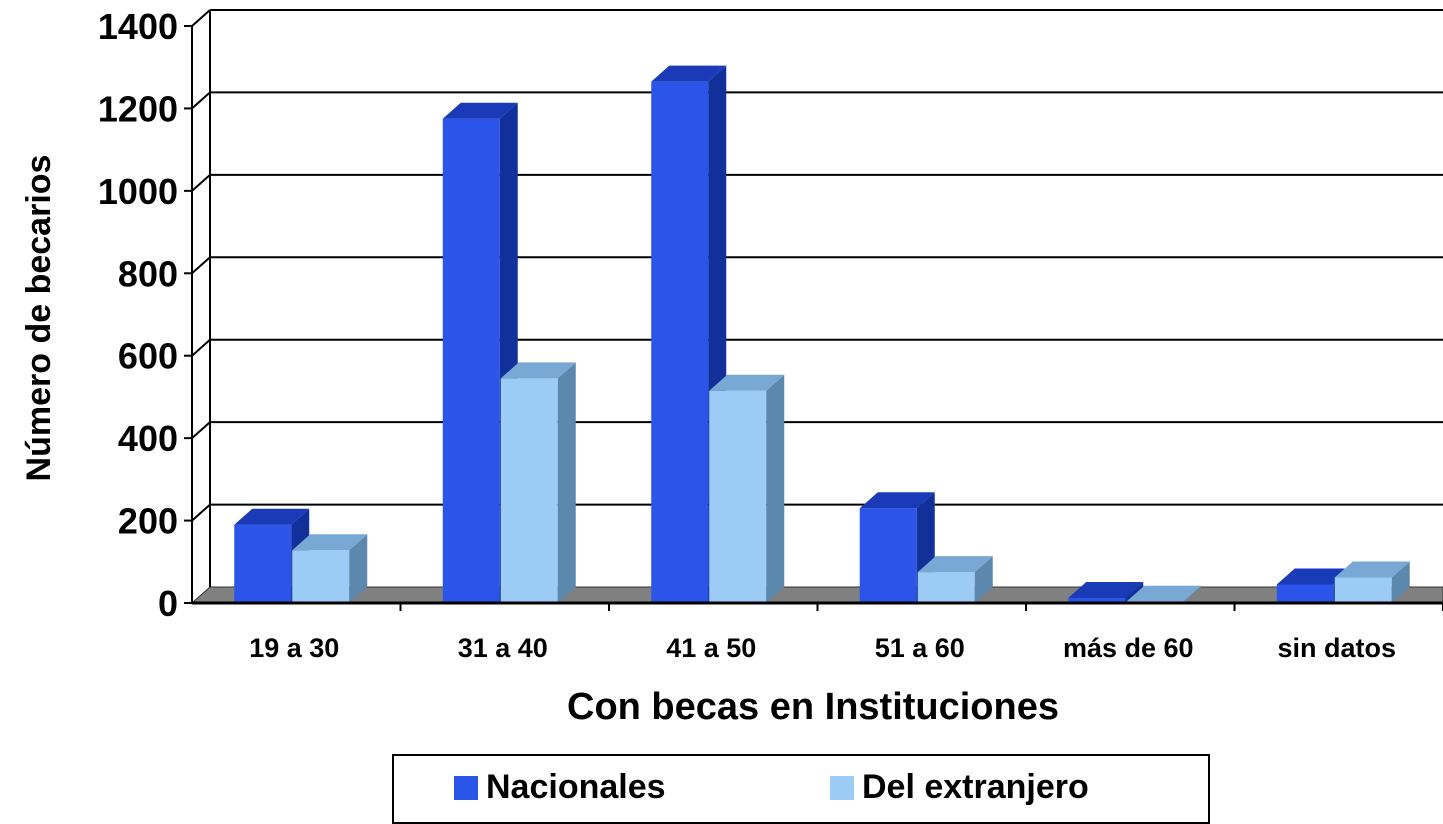  I want to click on chart-floor, so click(816, 595).